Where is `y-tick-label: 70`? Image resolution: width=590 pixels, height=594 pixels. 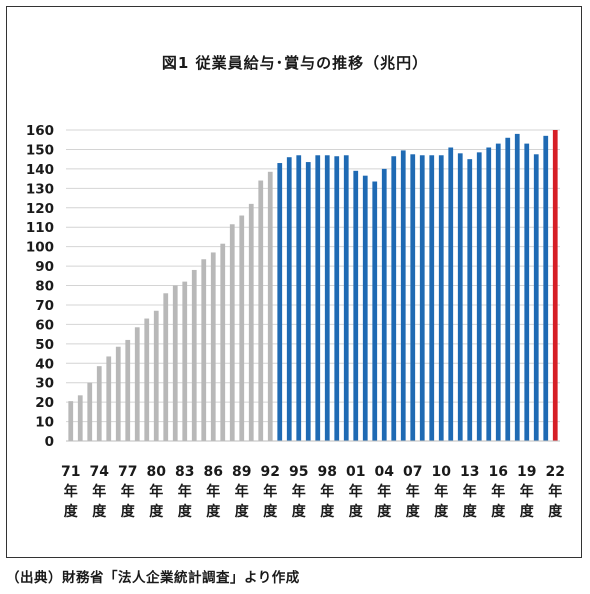
y-tick-label: 70 is located at coordinates (44, 306).